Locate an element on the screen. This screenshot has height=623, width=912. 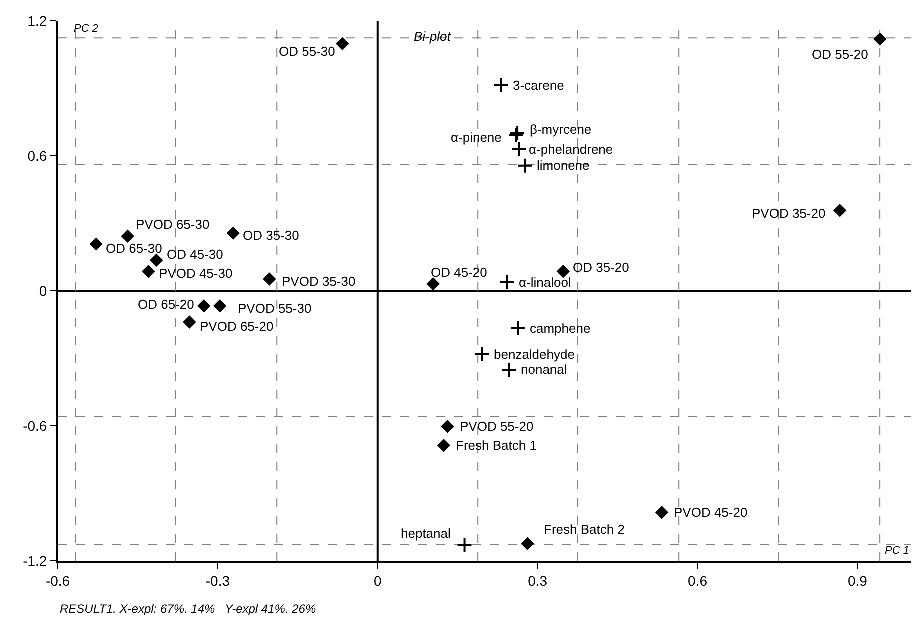
annotation: heptanal is located at coordinates (426, 533).